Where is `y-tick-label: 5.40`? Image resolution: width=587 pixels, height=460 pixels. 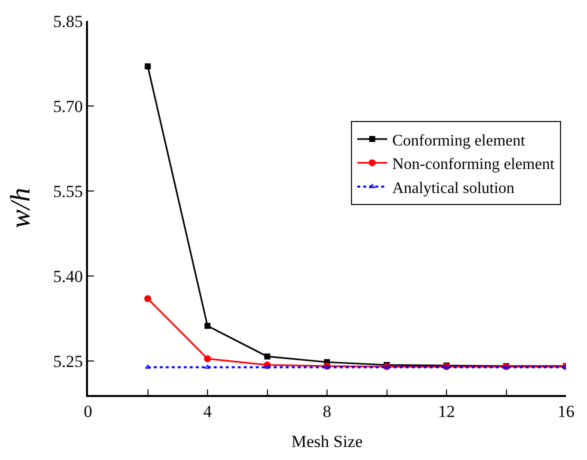
y-tick-label: 5.40 is located at coordinates (68, 276).